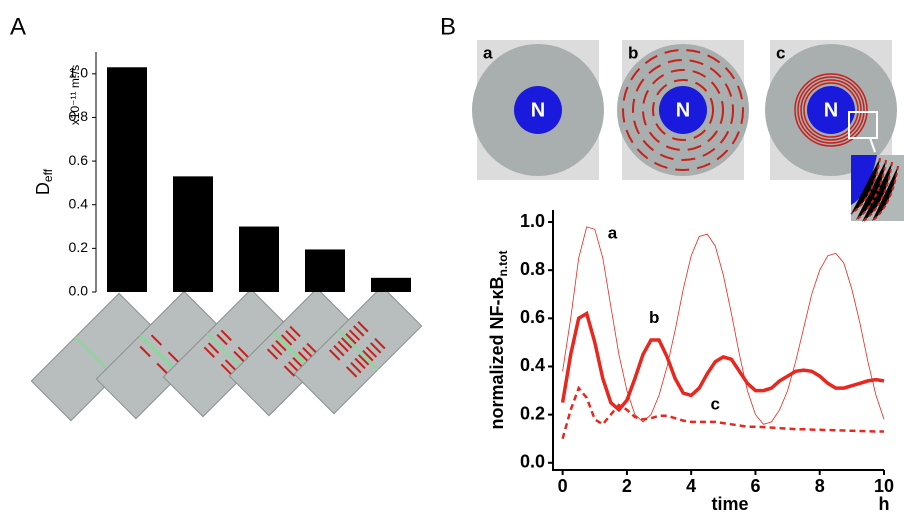 This screenshot has height=515, width=904. What do you see at coordinates (488, 52) in the screenshot?
I see `cell-label: a` at bounding box center [488, 52].